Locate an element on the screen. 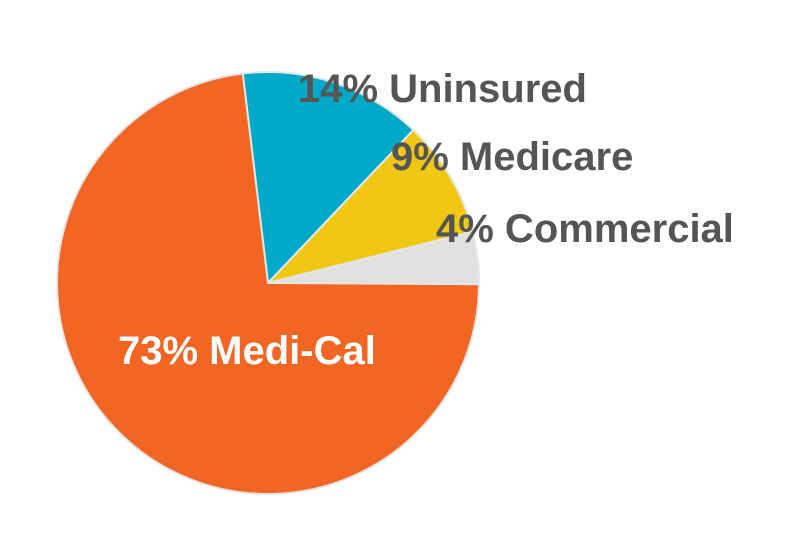  slice-label-medicare: 9% Medicare is located at coordinates (512, 157).